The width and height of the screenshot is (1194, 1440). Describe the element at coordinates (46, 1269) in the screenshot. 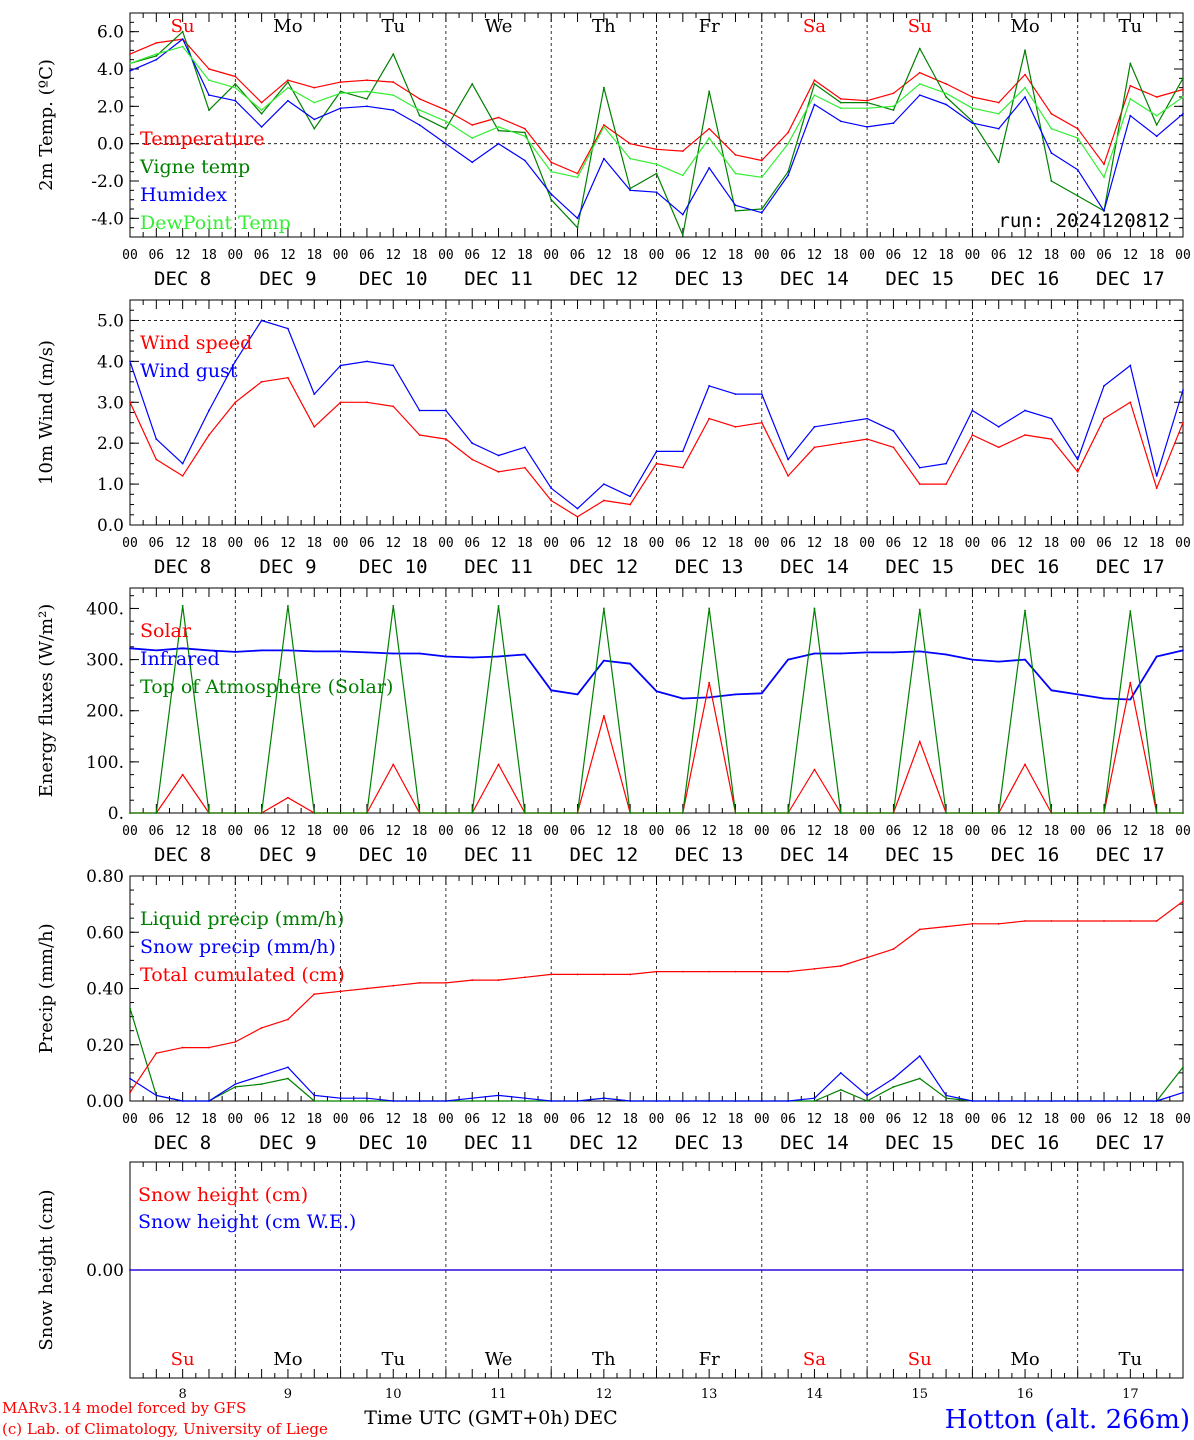

I see `y-axis-label: Snow height (cm)` at that location.